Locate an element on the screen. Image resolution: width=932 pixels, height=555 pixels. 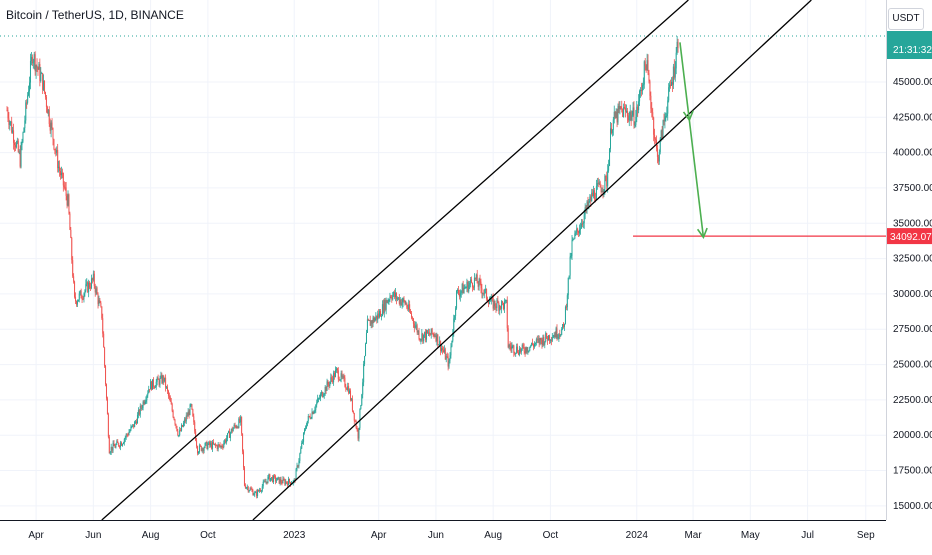
forecast-arrow-head is located at coordinates (702, 233).